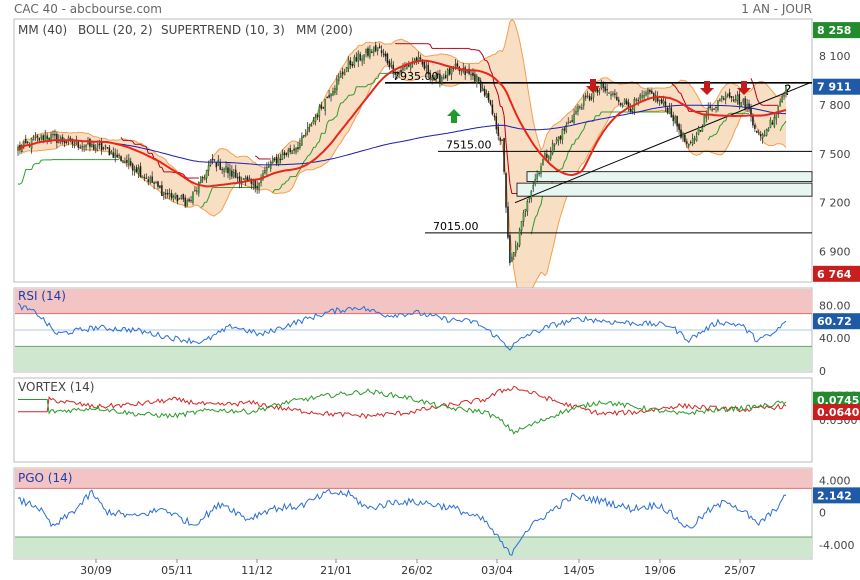 Image resolution: width=860 pixels, height=580 pixels. I want to click on x-tick-label: 14/05, so click(579, 570).